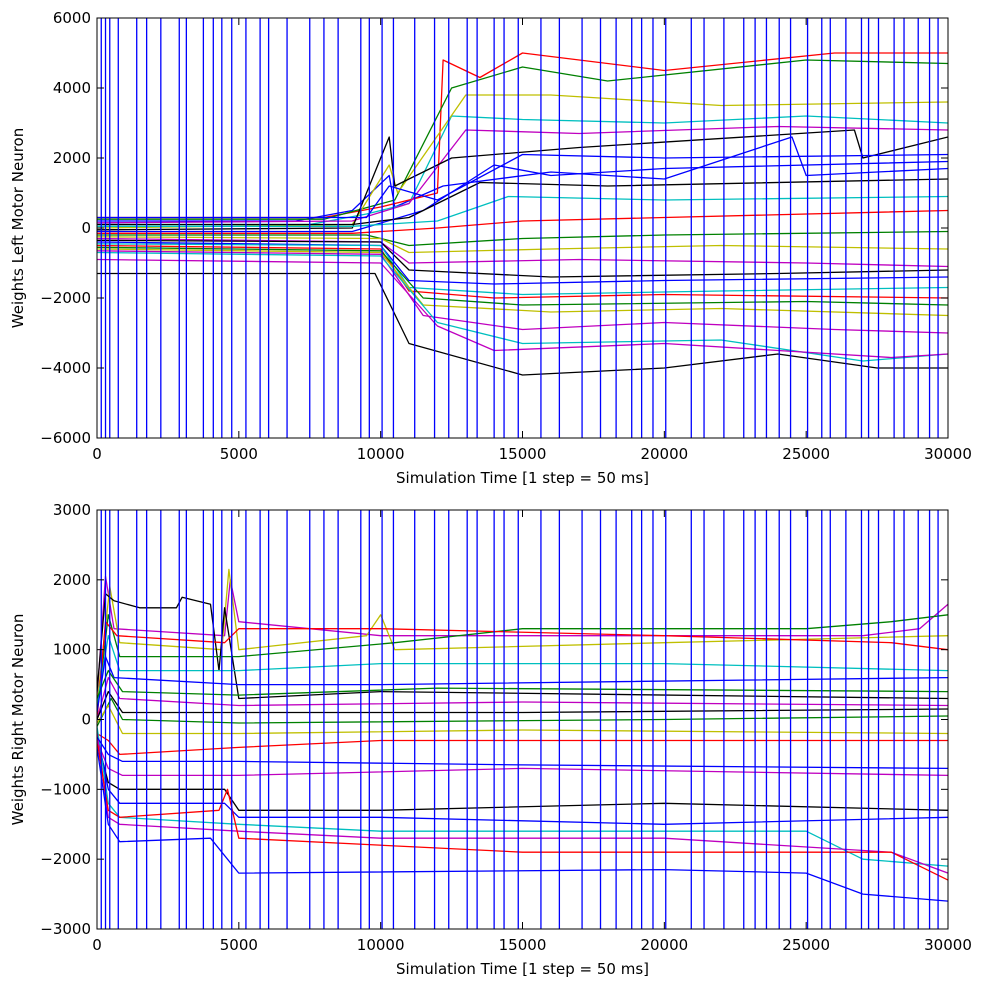 This screenshot has width=984, height=988. What do you see at coordinates (65, 789) in the screenshot?
I see `y-tick-label: −1000` at bounding box center [65, 789].